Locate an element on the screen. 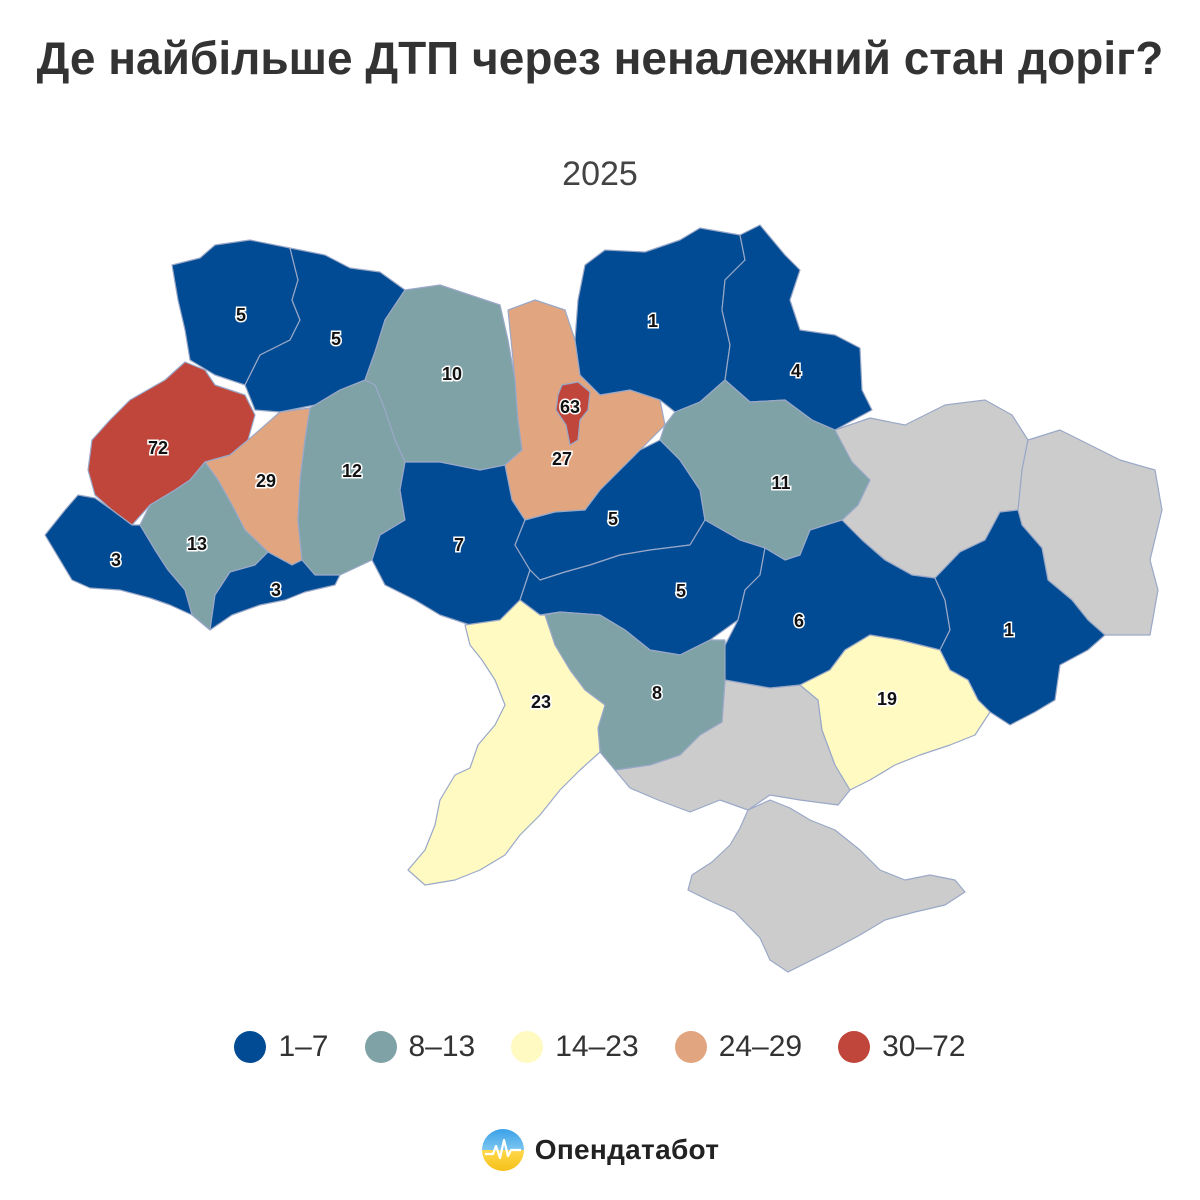  legend-item: 24–29 is located at coordinates (738, 1047).